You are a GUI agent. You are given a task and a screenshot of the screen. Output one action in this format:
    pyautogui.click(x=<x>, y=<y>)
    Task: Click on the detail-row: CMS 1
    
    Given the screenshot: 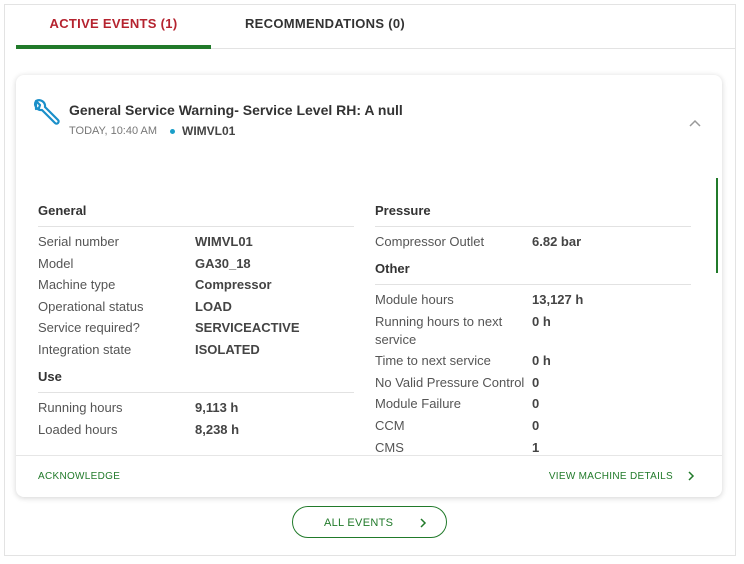 What is the action you would take?
    pyautogui.click(x=533, y=447)
    